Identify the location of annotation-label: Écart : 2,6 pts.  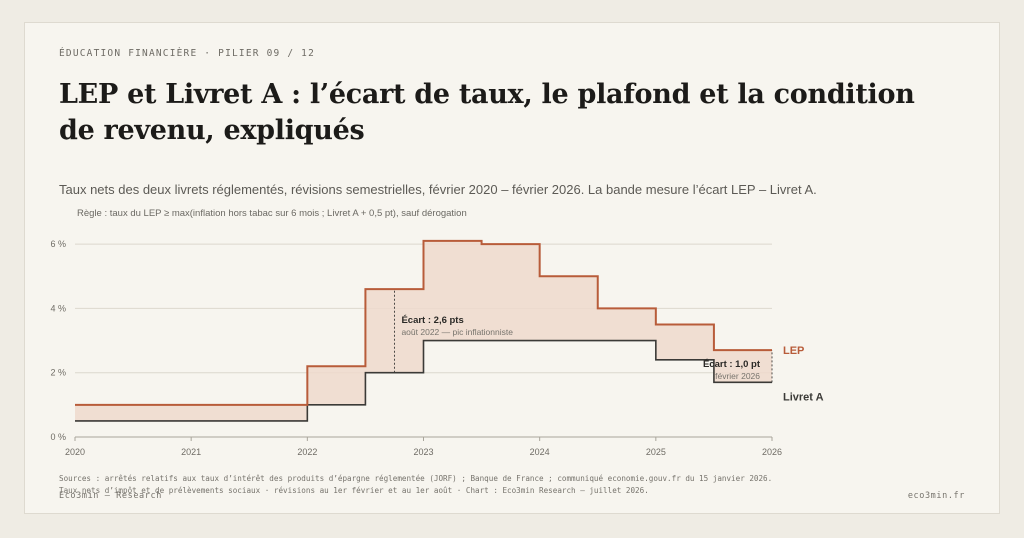
(432, 320).